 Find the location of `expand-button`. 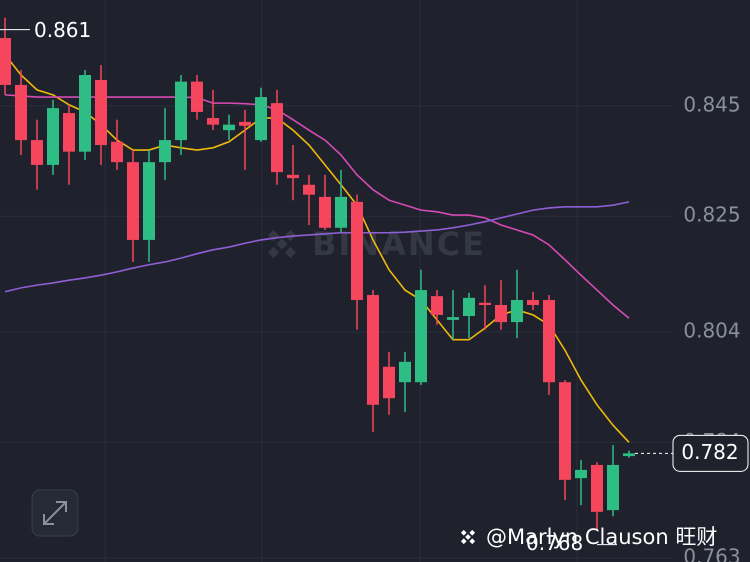

expand-button is located at coordinates (55, 513).